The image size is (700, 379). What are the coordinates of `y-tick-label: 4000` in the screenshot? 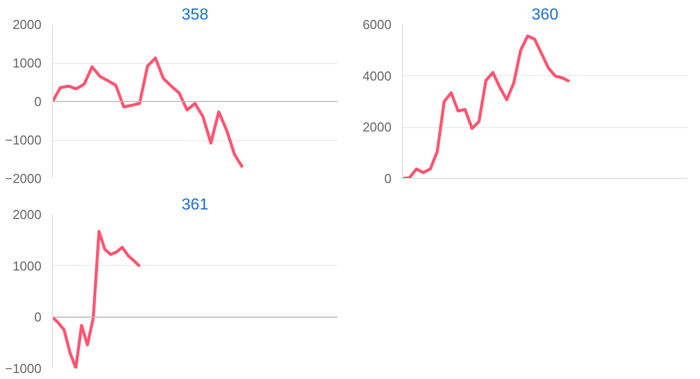 It's located at (377, 76).